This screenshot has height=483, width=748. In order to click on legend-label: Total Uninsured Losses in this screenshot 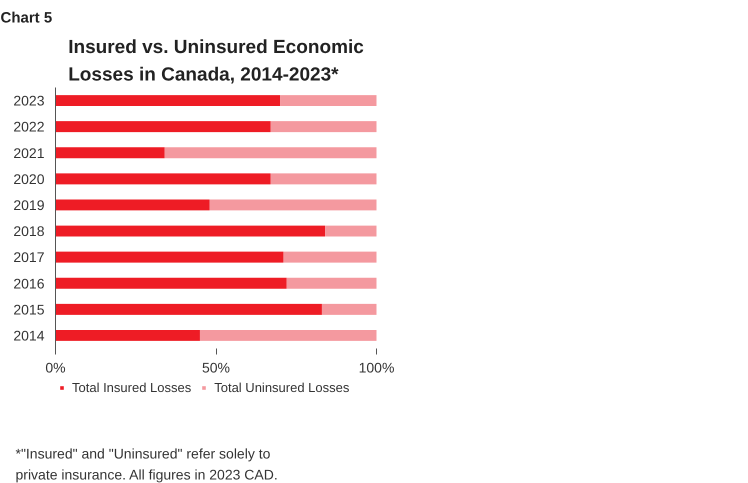, I will do `click(282, 387)`.